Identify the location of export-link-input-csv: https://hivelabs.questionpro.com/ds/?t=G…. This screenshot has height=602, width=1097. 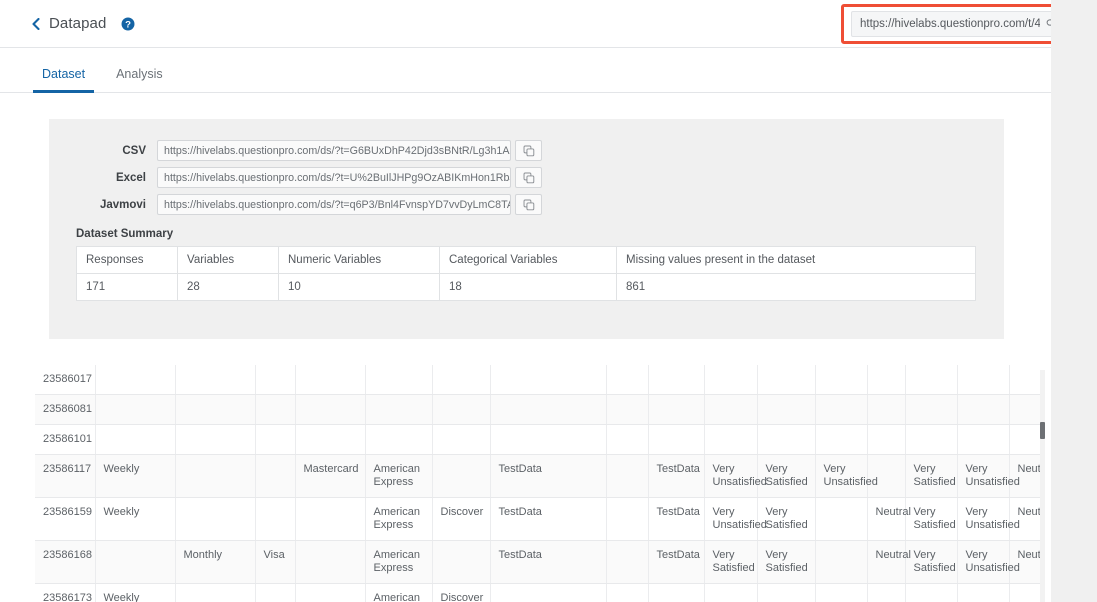
(334, 150).